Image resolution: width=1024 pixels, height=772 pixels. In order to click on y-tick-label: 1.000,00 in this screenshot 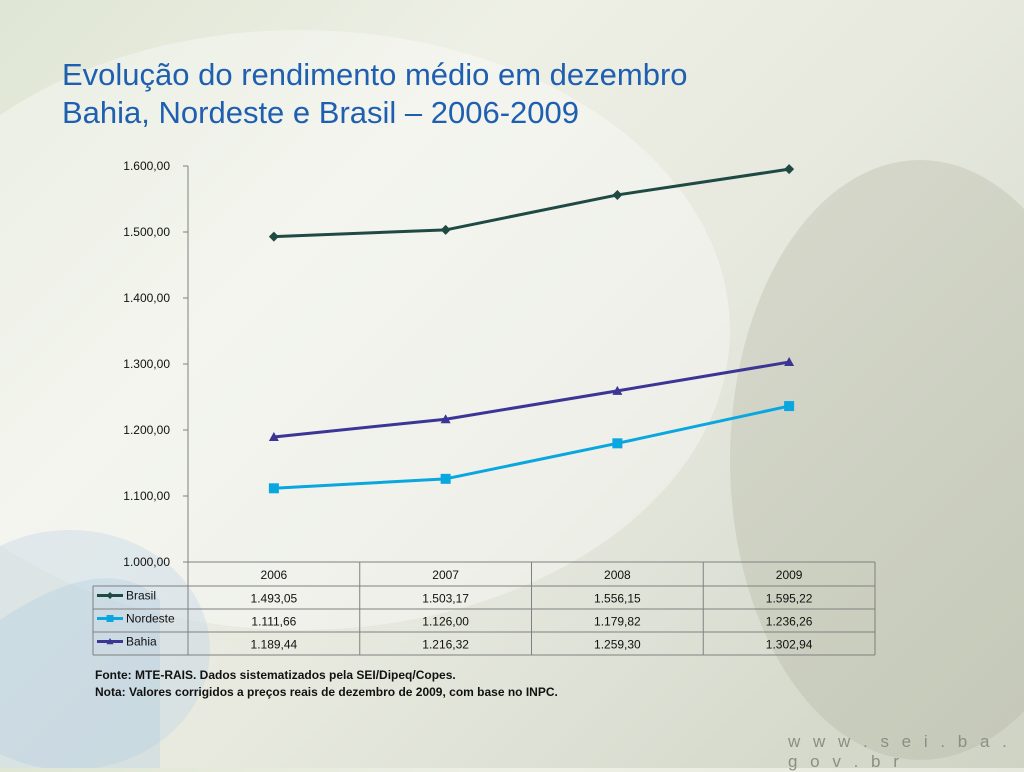, I will do `click(146, 562)`.